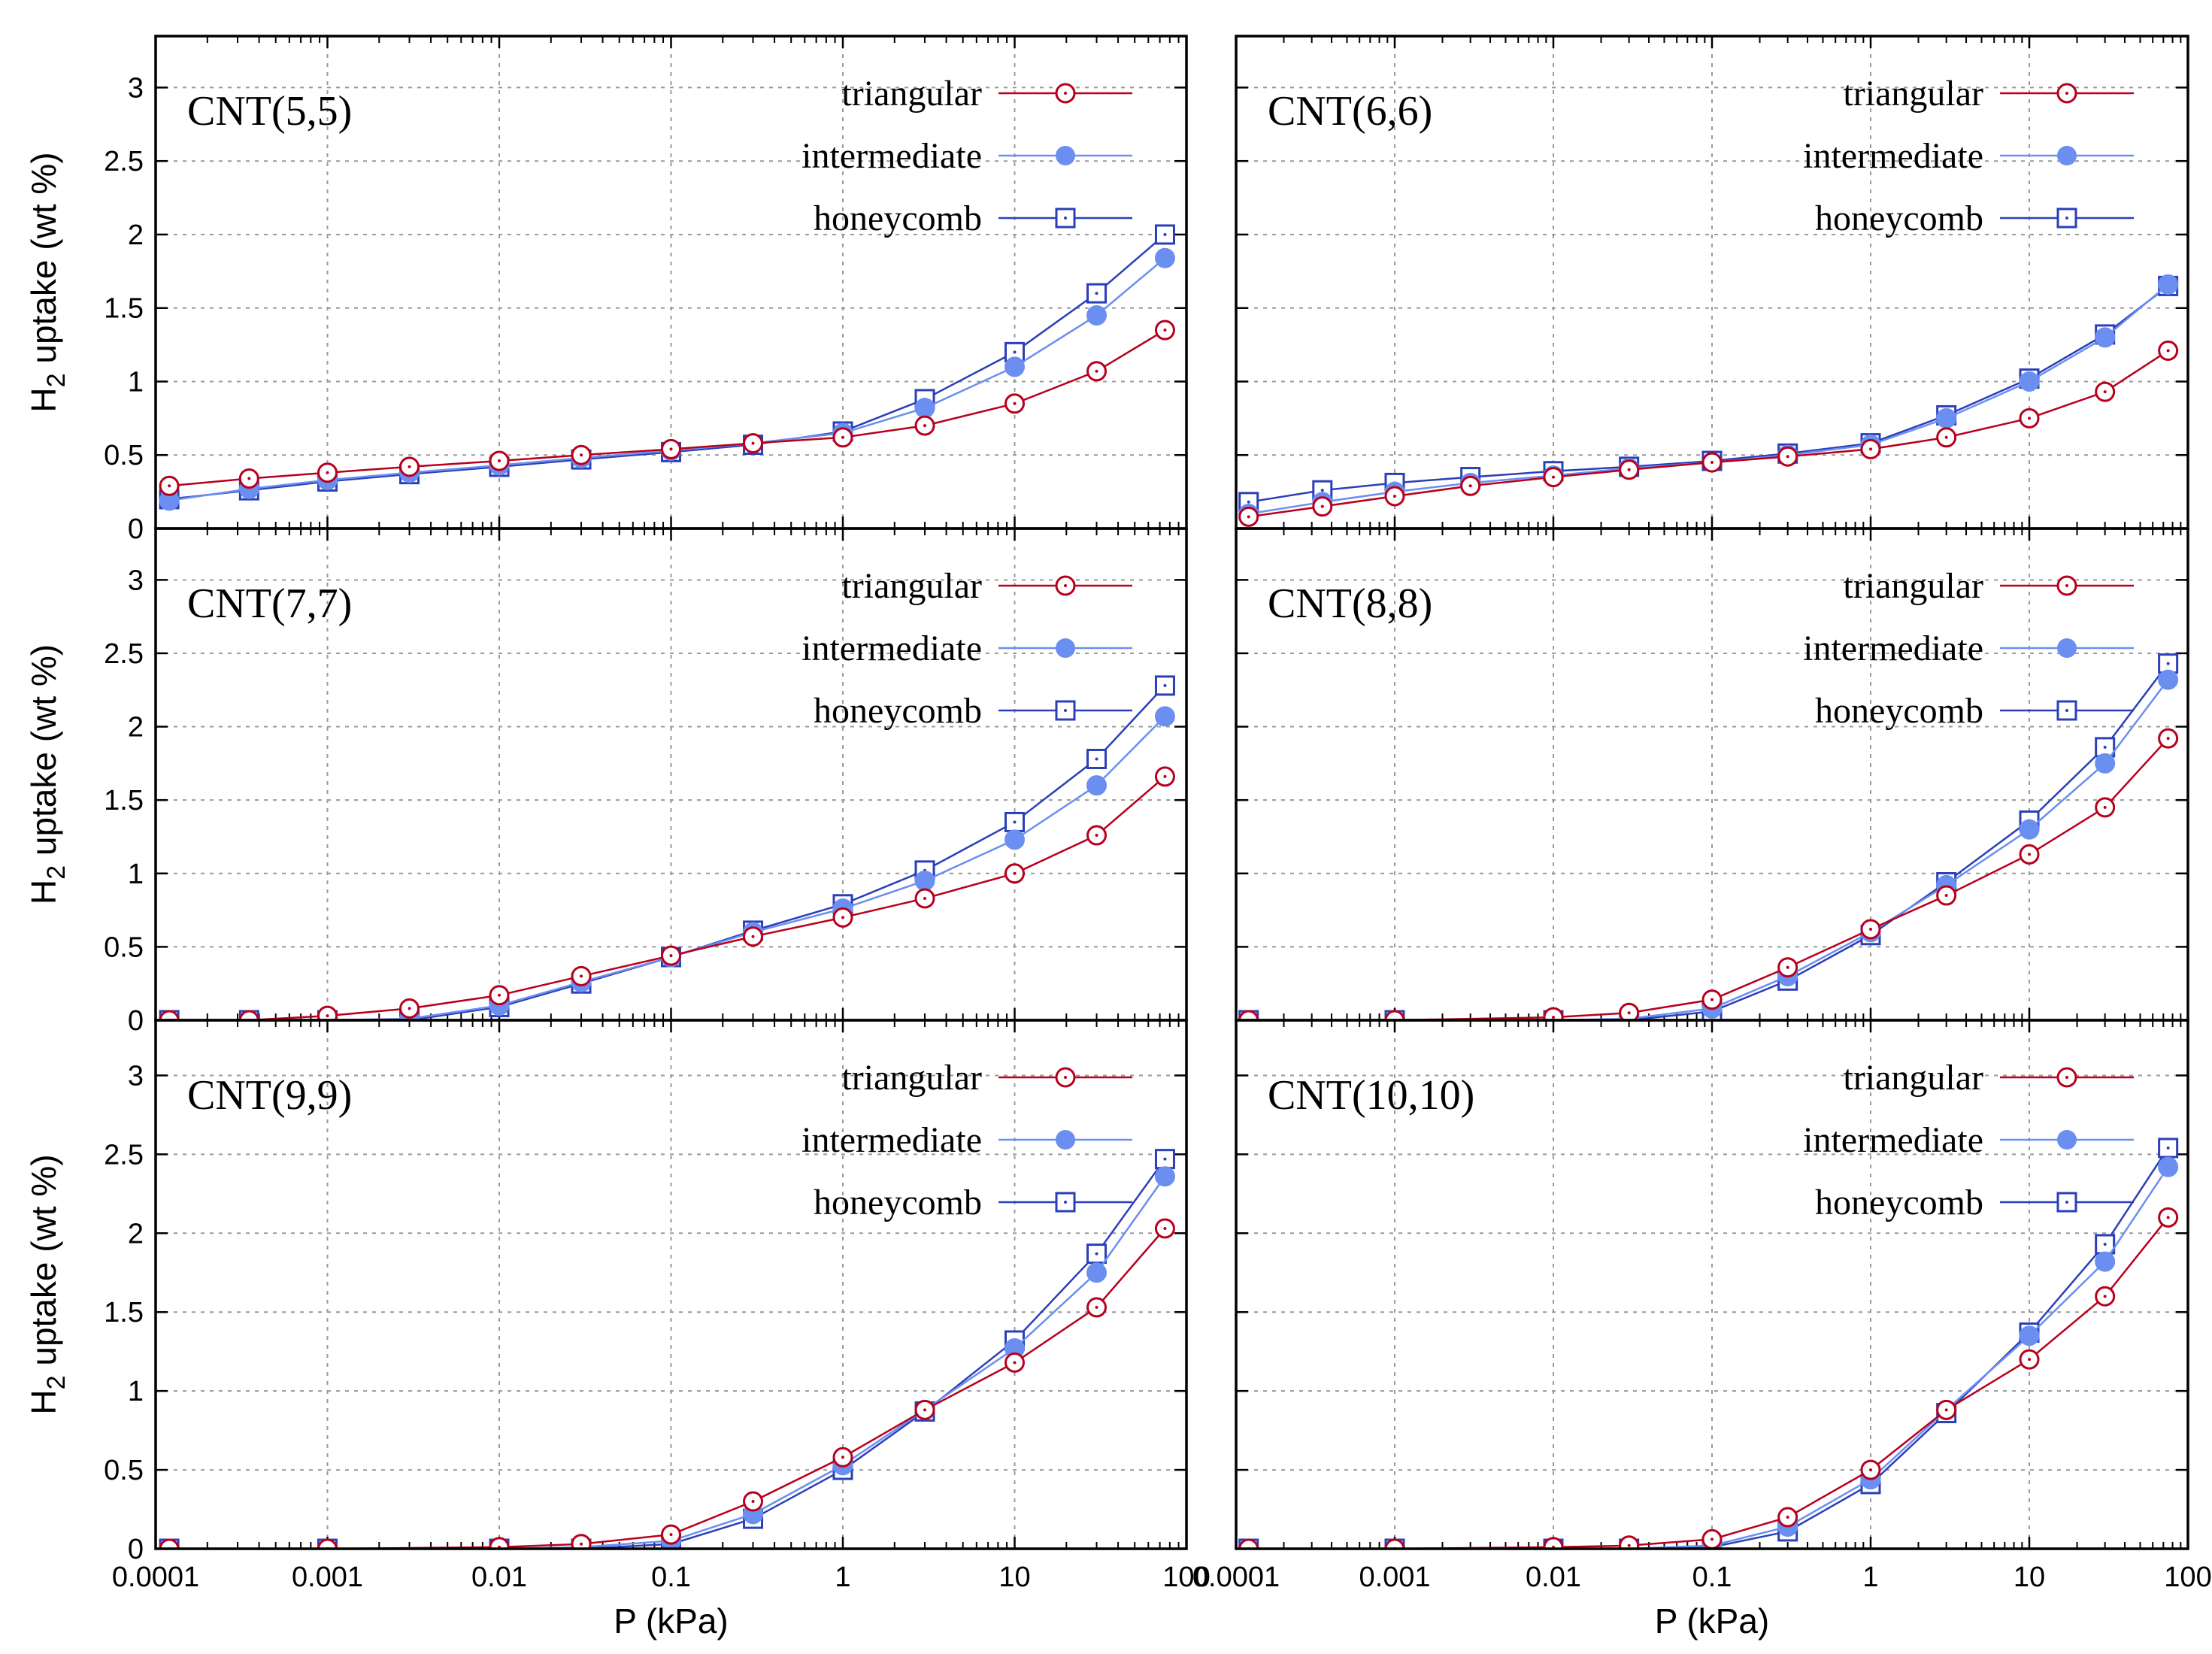 The width and height of the screenshot is (2212, 1654). I want to click on x-axis-label: P (kPa), so click(1713, 1620).